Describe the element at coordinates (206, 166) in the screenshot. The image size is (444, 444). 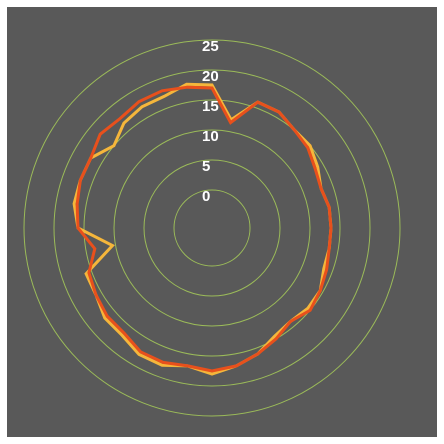
I see `tick-label-5: 5` at that location.